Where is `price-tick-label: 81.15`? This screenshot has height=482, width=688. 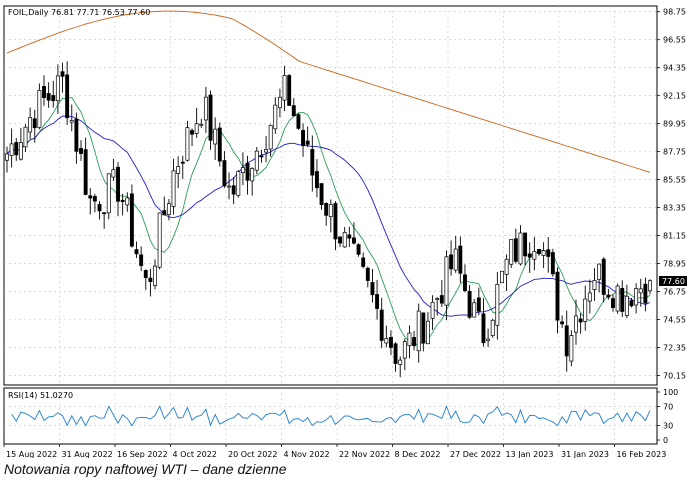 price-tick-label: 81.15 is located at coordinates (674, 236).